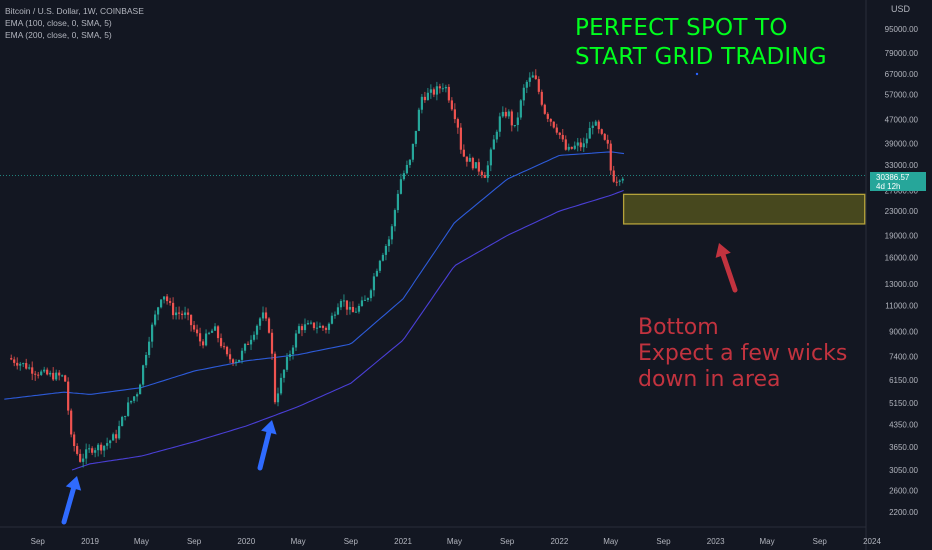  Describe the element at coordinates (903, 403) in the screenshot. I see `y-tick-label: 5150.00` at that location.